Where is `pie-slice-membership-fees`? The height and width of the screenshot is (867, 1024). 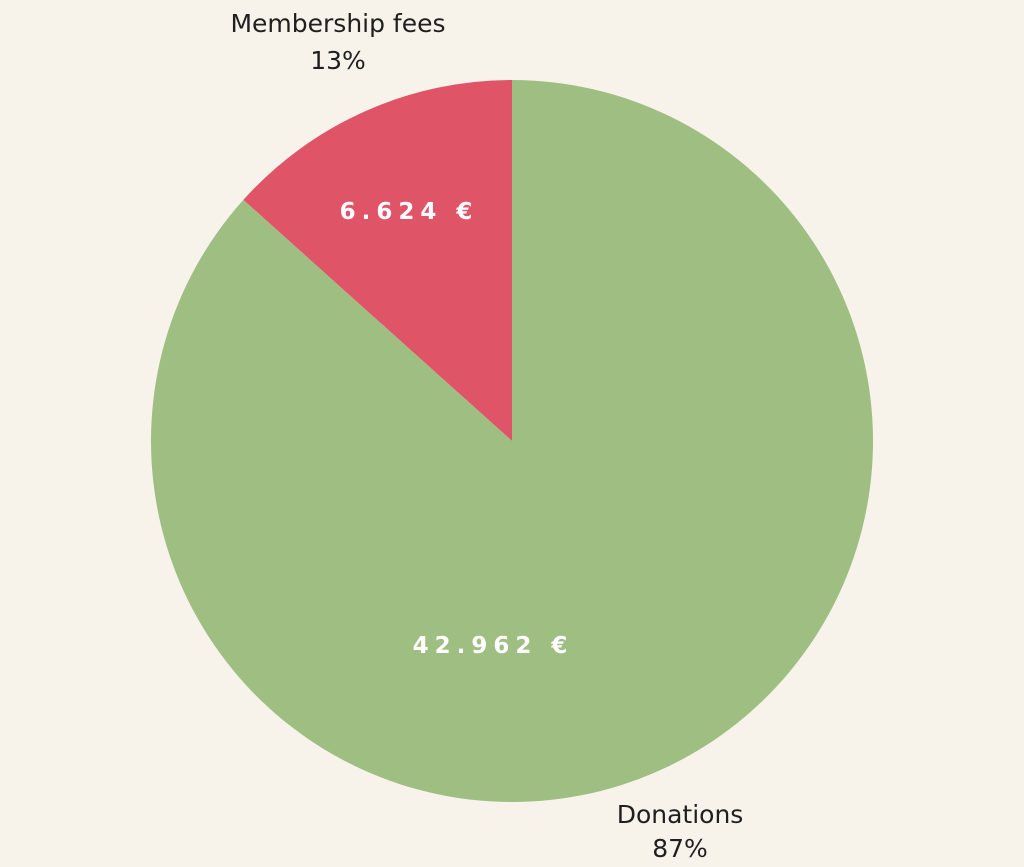
pie-slice-membership-fees is located at coordinates (377, 260).